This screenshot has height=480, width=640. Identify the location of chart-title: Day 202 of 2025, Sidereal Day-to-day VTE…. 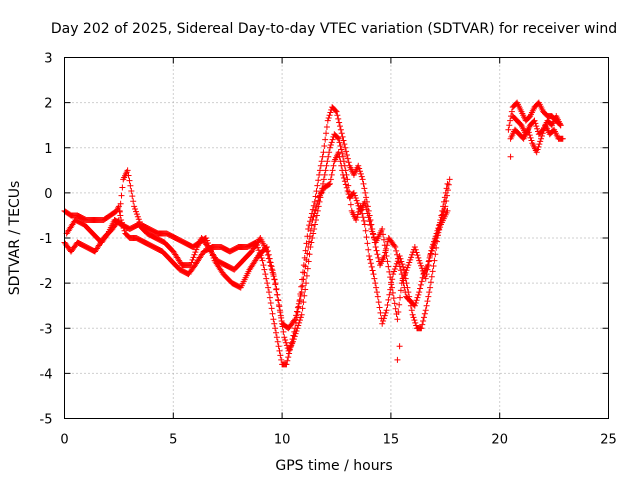
(334, 29).